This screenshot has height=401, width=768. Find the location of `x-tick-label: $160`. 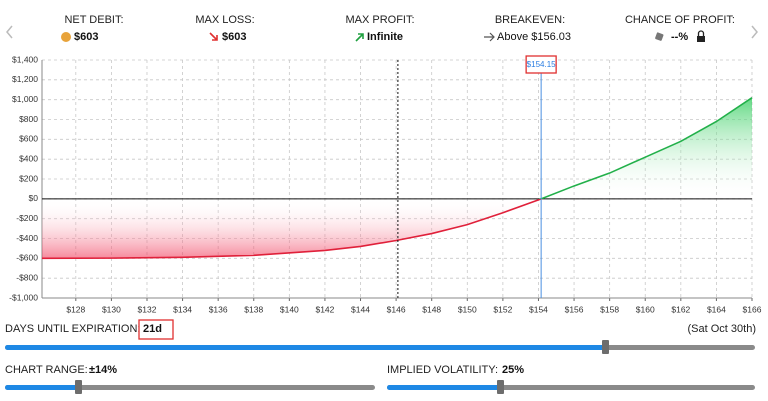

x-tick-label: $160 is located at coordinates (645, 309).